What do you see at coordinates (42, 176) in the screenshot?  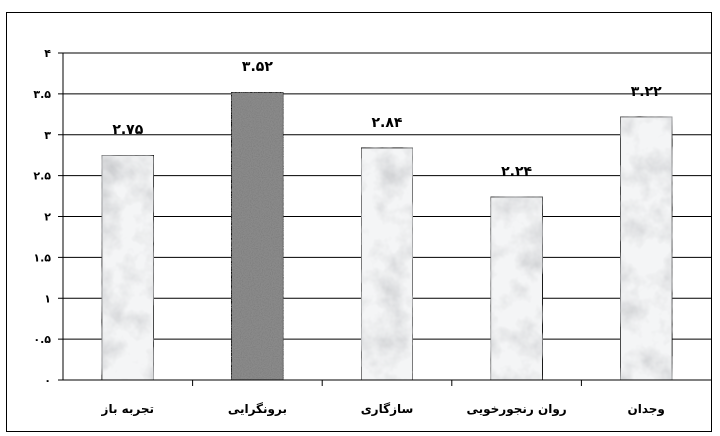 I see `y-tick-label: ۲.۵` at bounding box center [42, 176].